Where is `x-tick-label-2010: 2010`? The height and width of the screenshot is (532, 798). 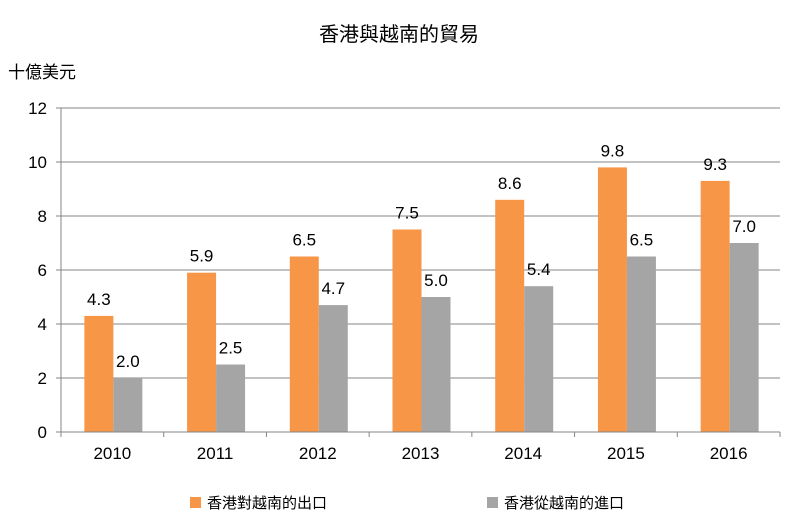 x-tick-label-2010: 2010 is located at coordinates (112, 453).